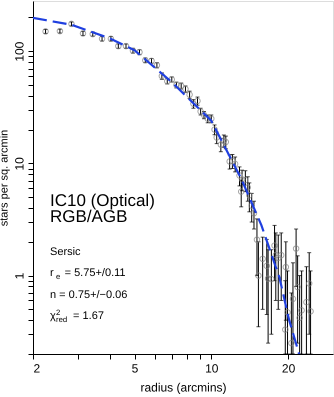 The width and height of the screenshot is (334, 397). Describe the element at coordinates (19, 276) in the screenshot. I see `y-tick-label: 1` at that location.